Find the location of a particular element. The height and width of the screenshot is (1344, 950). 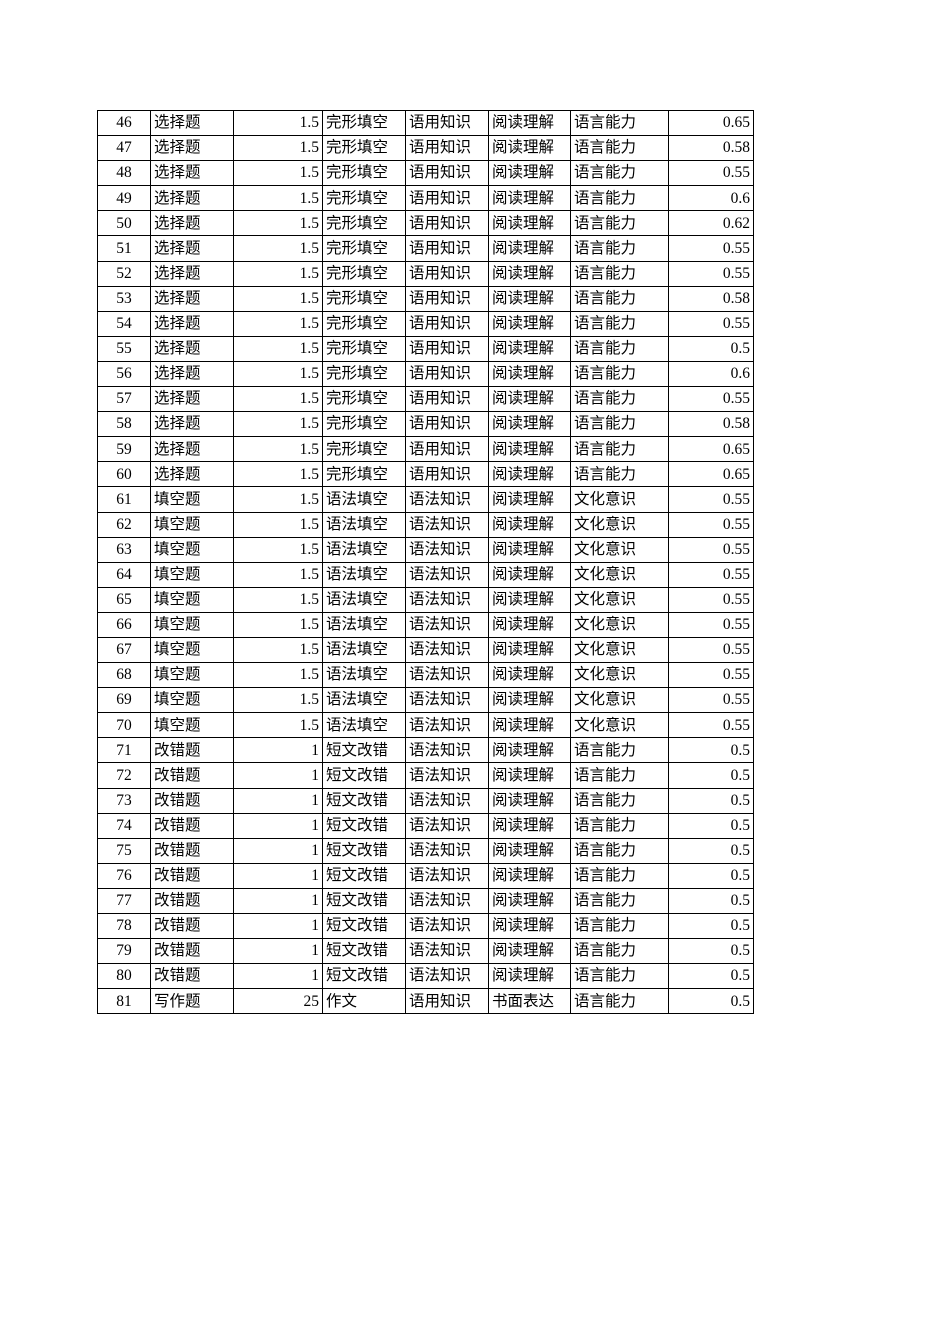

table-row: 79 改错题 1 短文改错 语法知识 阅读理解 语言能力 0.5 is located at coordinates (425, 951).